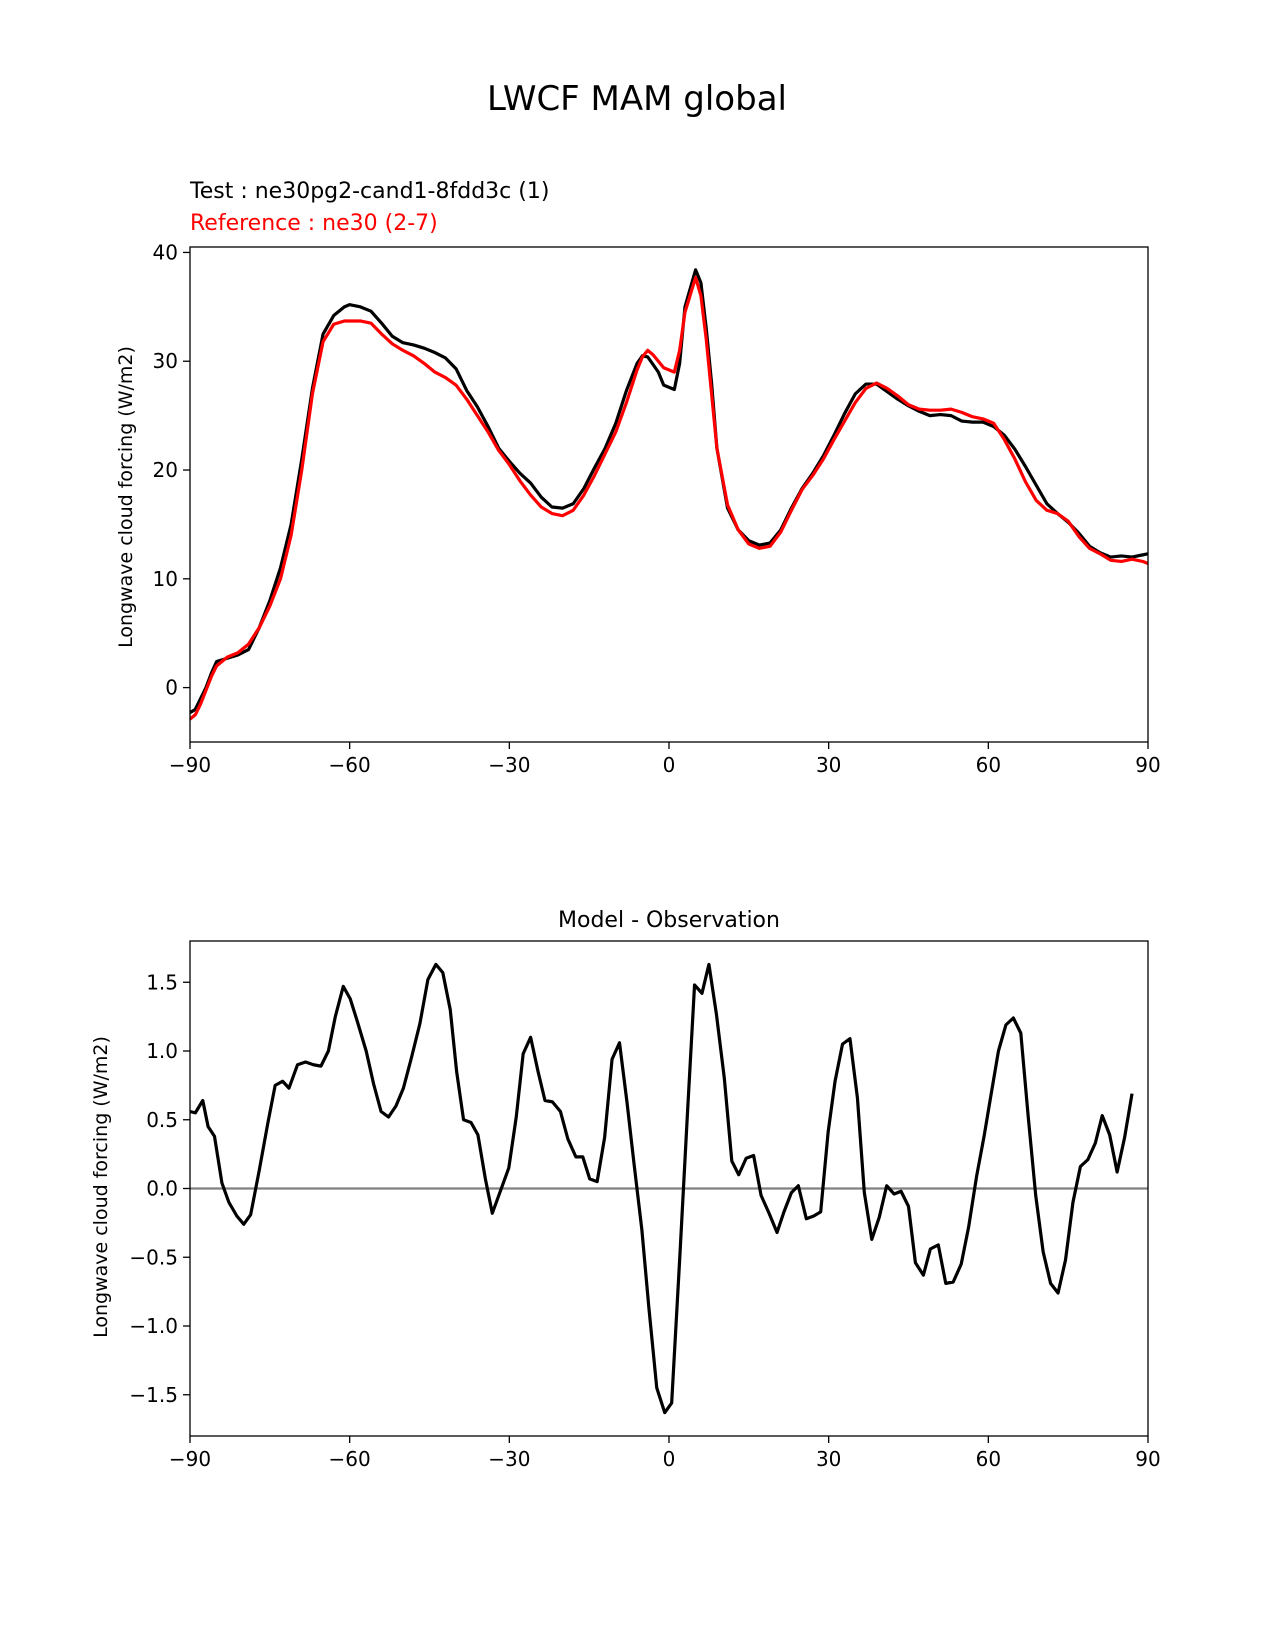 Image resolution: width=1275 pixels, height=1650 pixels. What do you see at coordinates (101, 1187) in the screenshot?
I see `bottom-y-axis-label: Longwave cloud forcing (W/m2)` at bounding box center [101, 1187].